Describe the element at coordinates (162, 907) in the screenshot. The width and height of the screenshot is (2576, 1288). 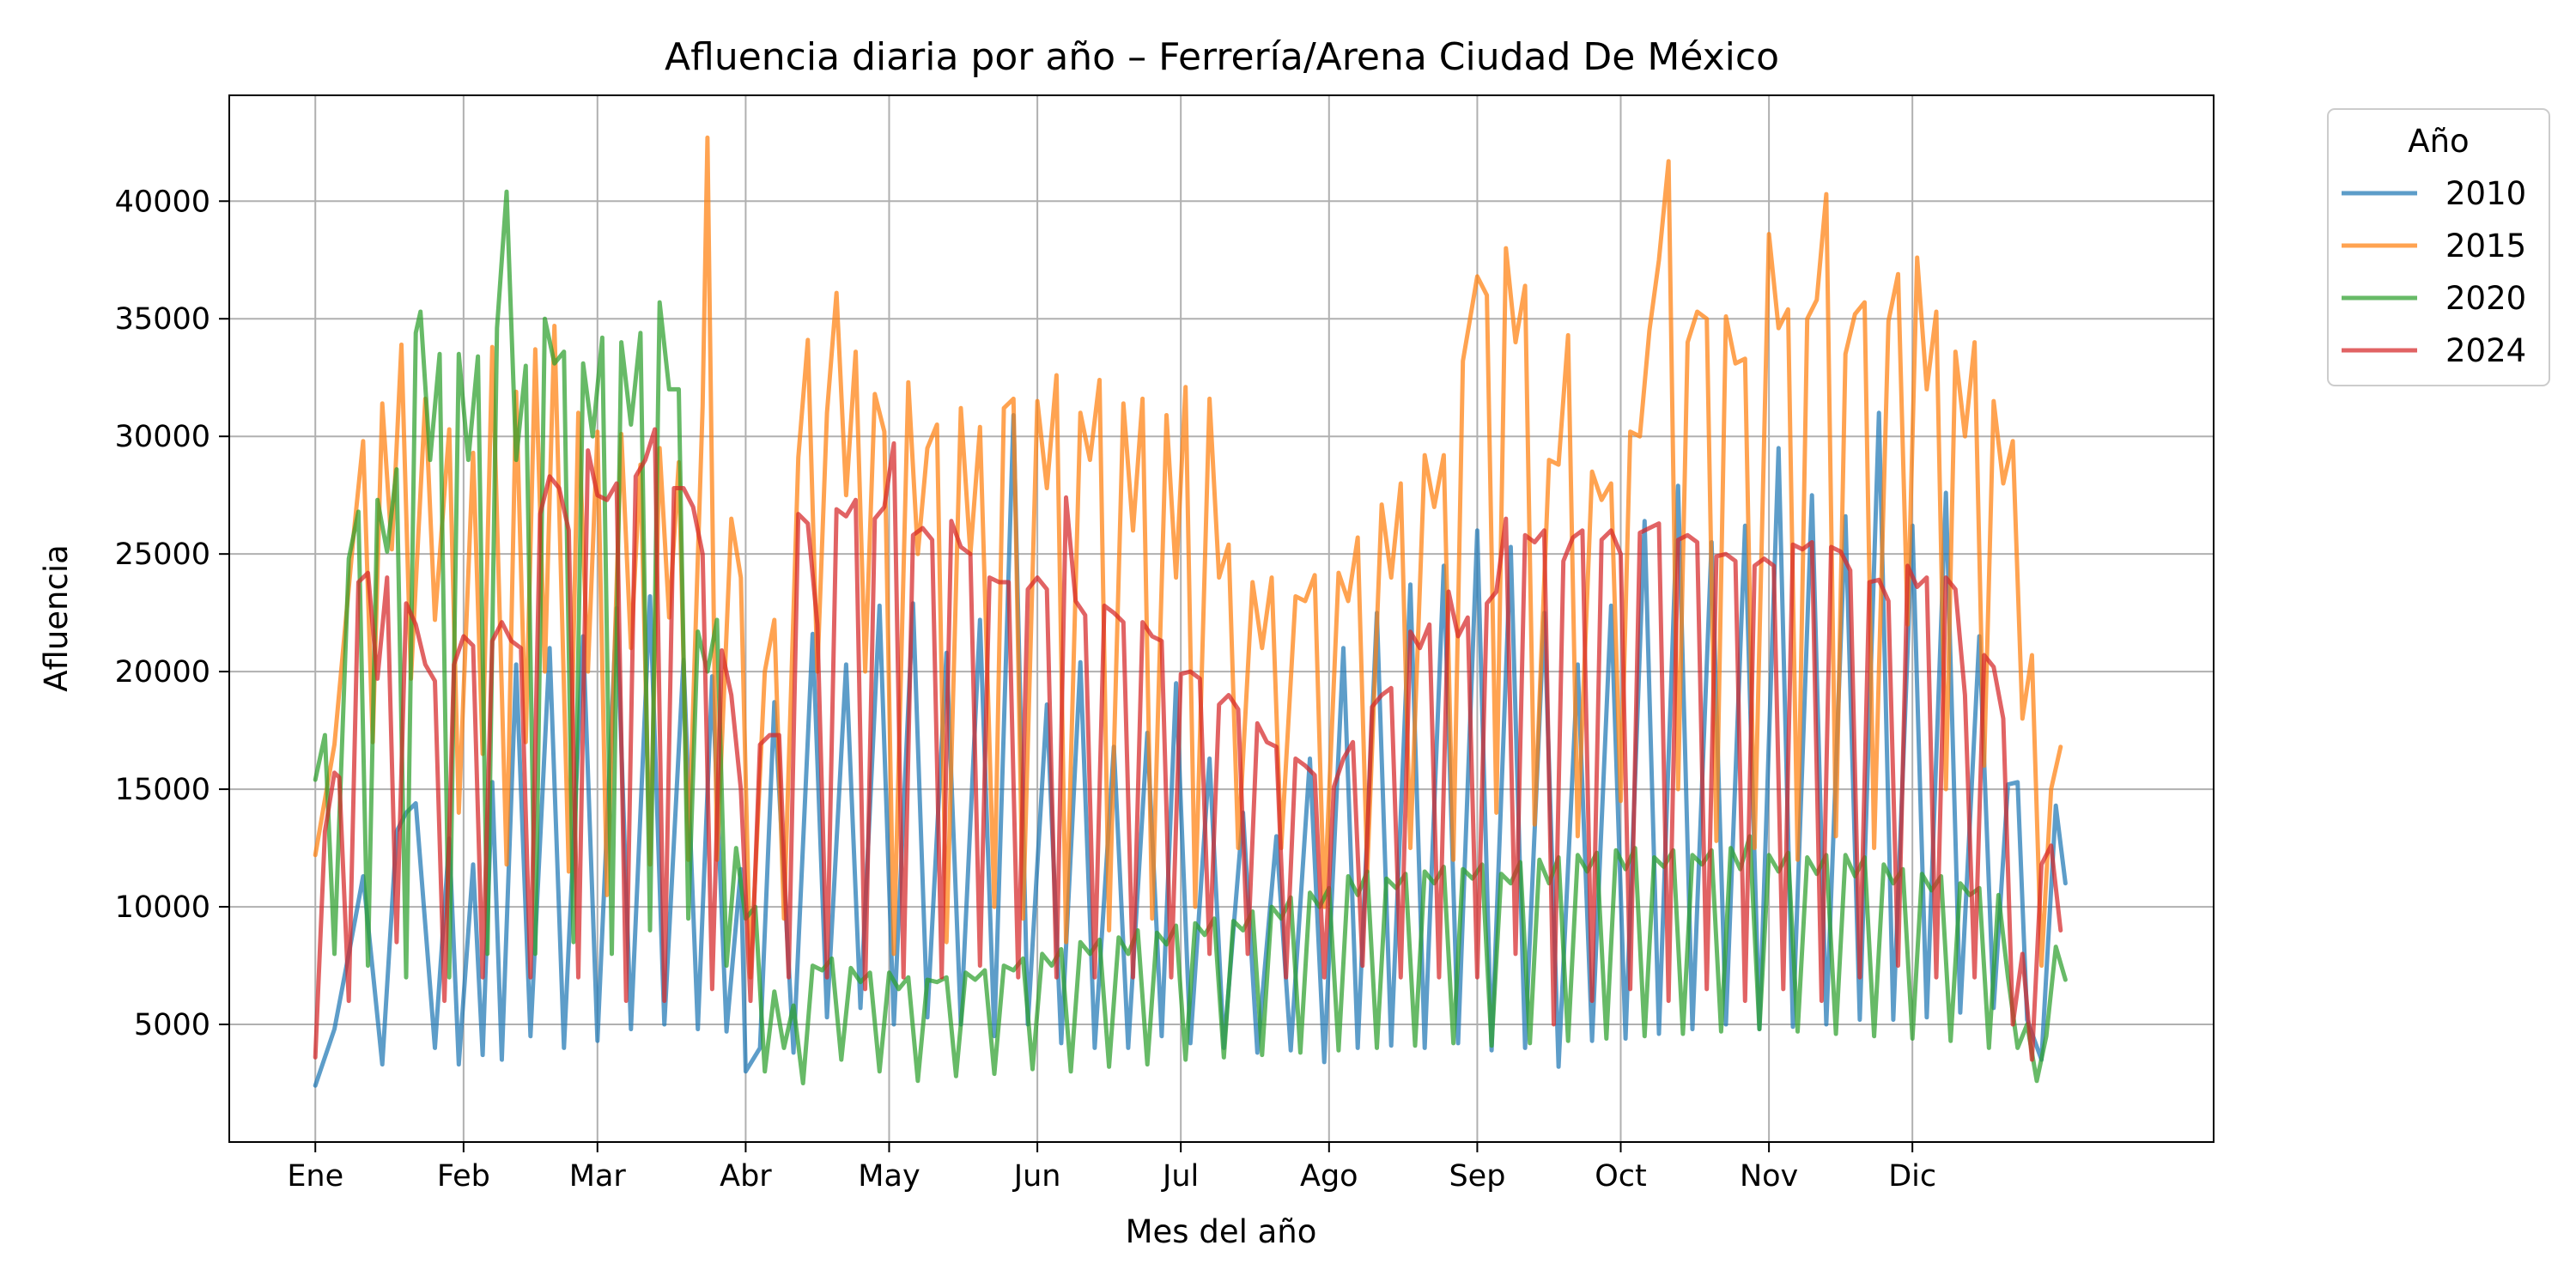
I see `y-tick-label: 10000` at that location.